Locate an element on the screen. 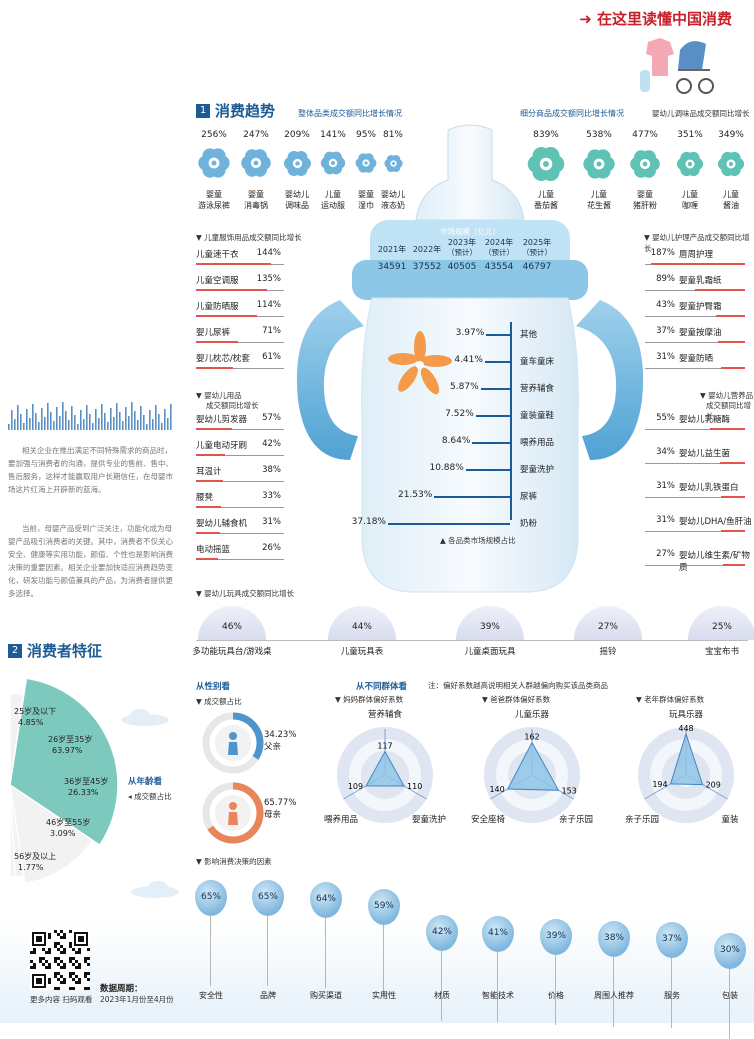 The width and height of the screenshot is (754, 1039). list-label: 腰凳 is located at coordinates (205, 498).